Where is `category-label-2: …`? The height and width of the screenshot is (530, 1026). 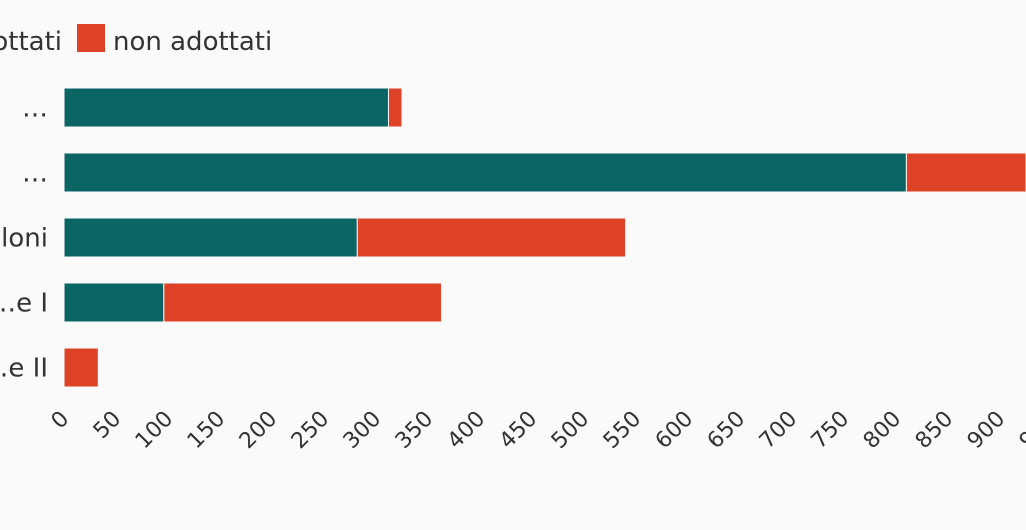 category-label-2: … is located at coordinates (35, 174).